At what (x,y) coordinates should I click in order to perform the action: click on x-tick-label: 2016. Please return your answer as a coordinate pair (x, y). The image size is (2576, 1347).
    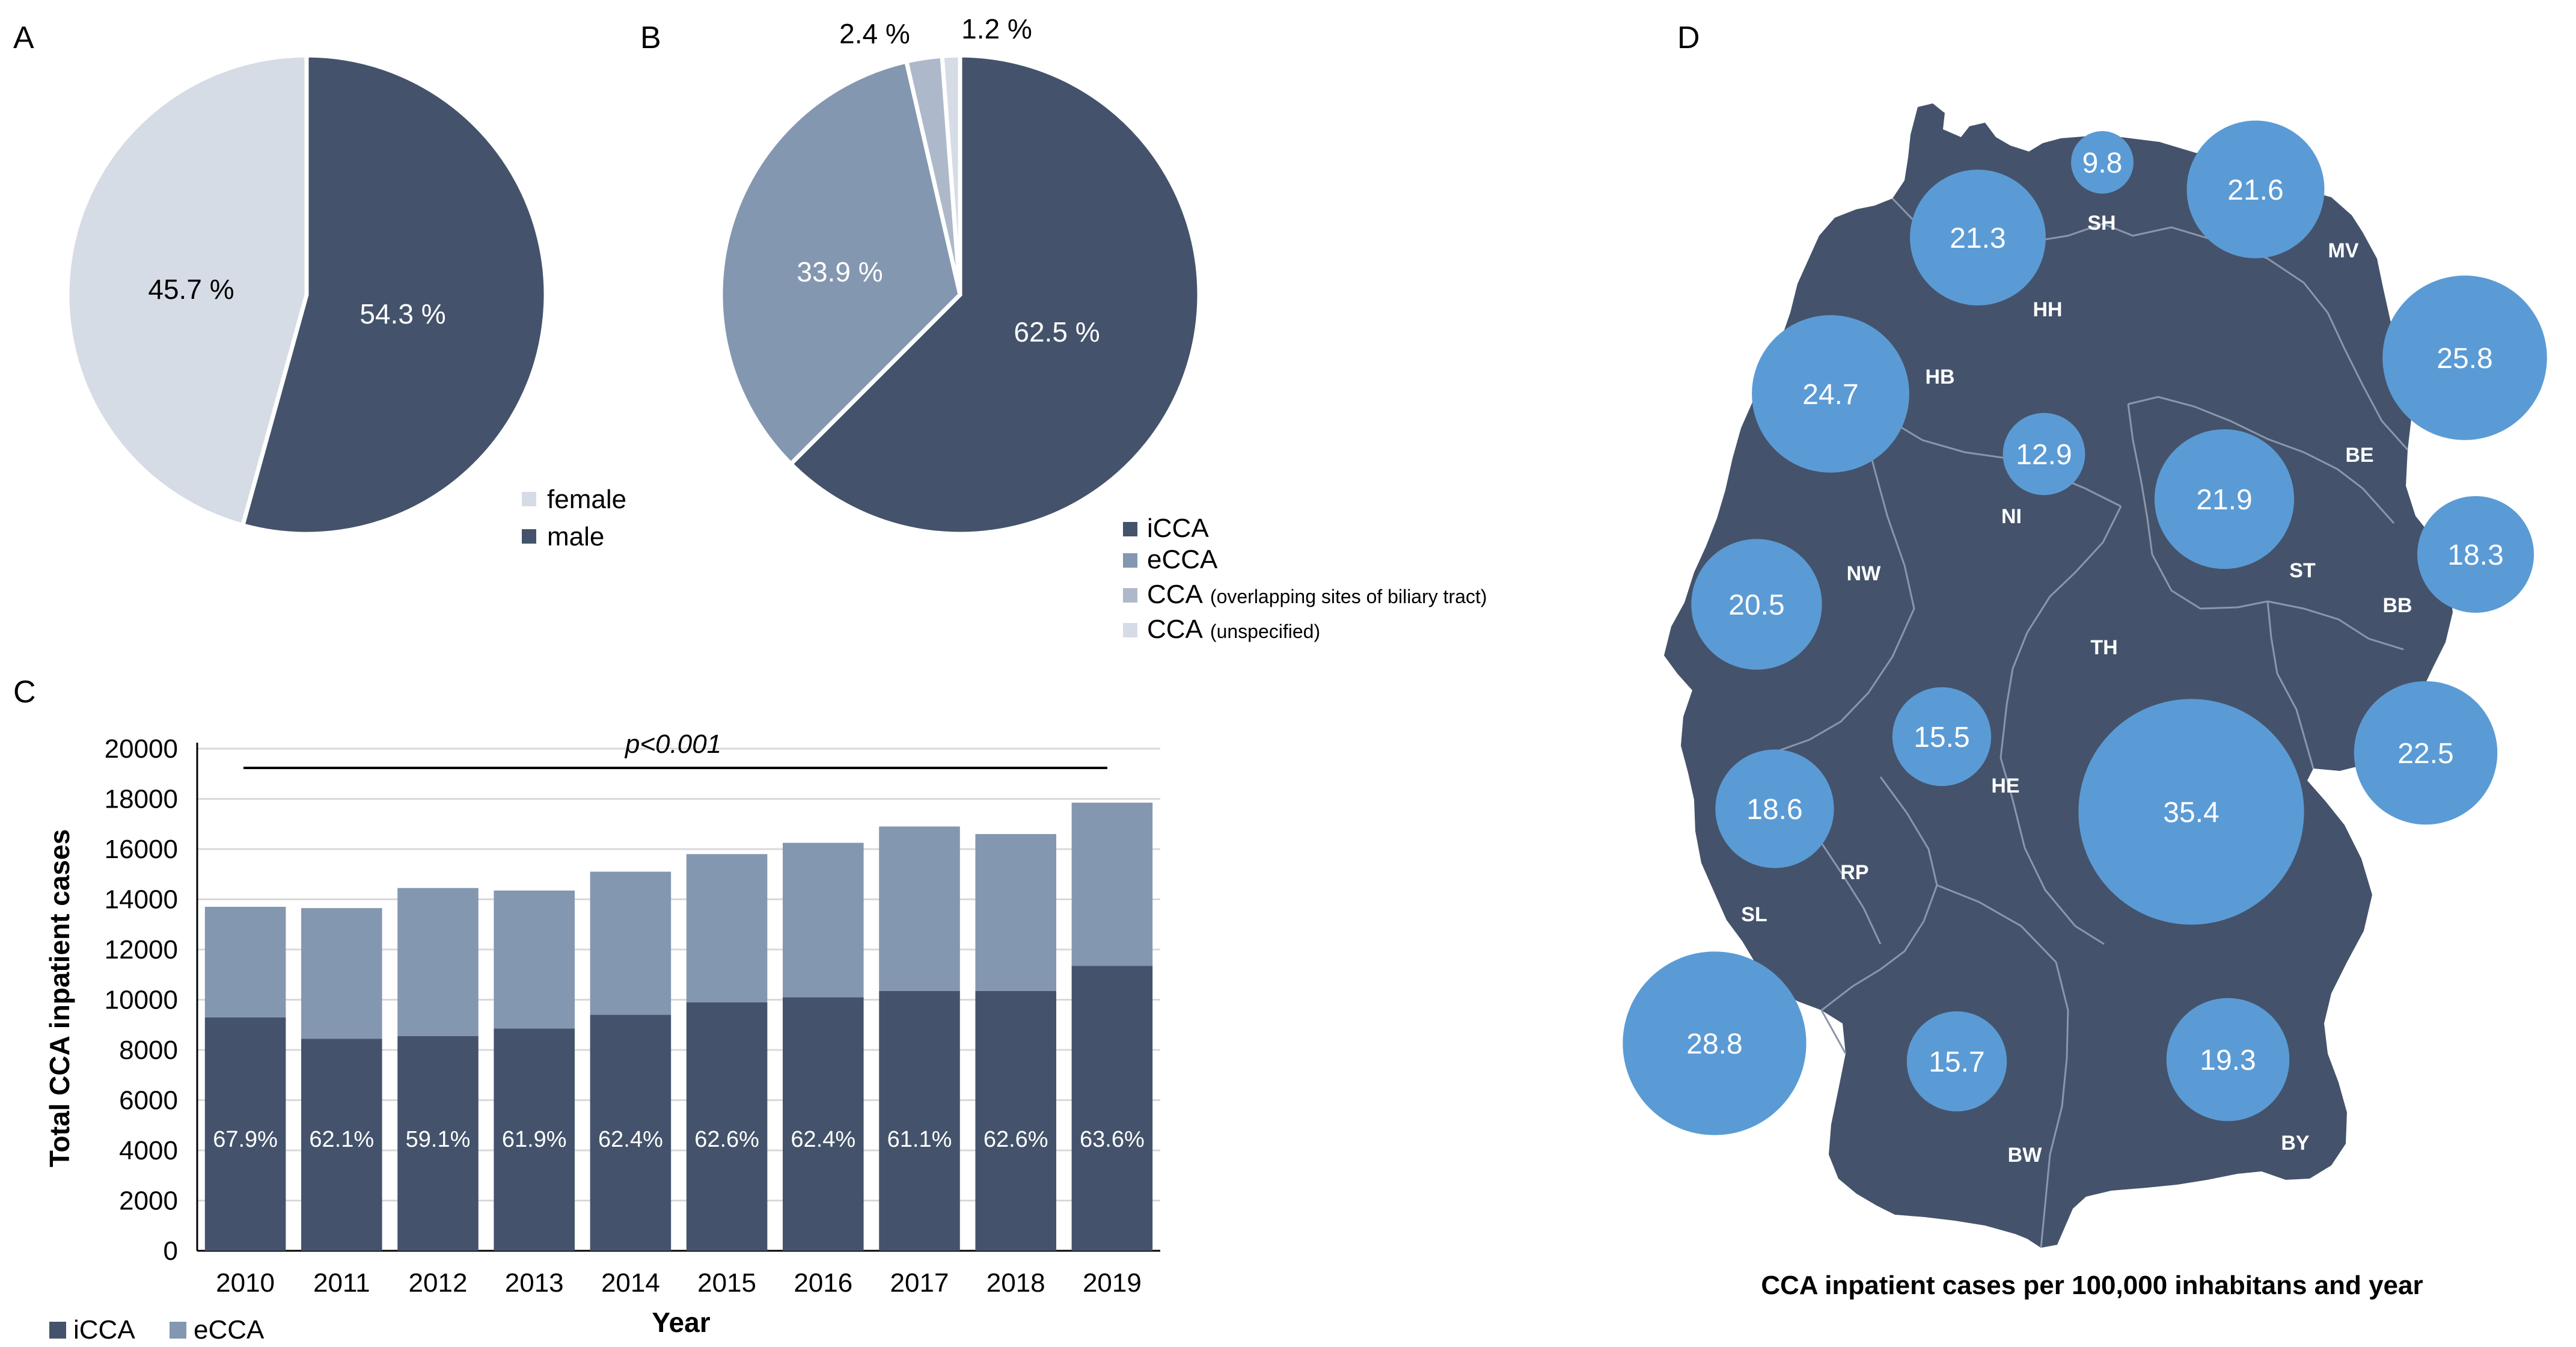
    Looking at the image, I should click on (823, 1283).